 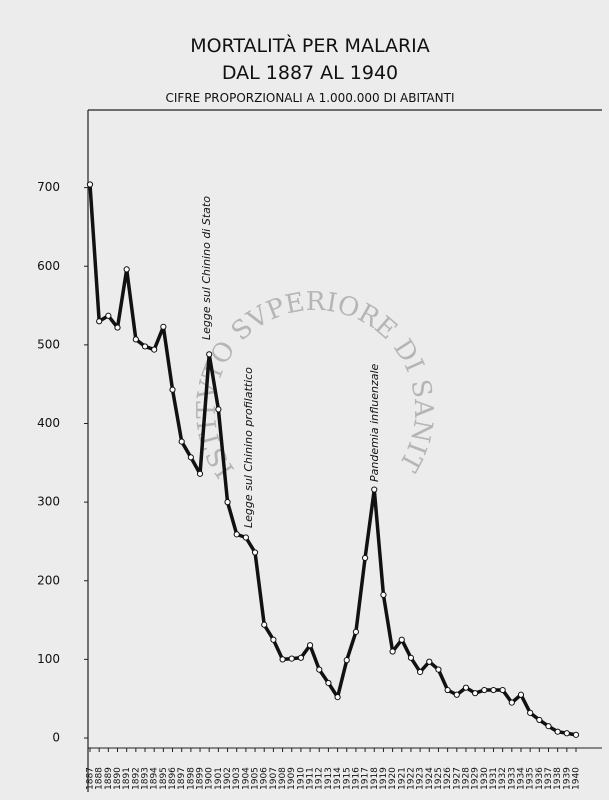 I want to click on x-tick-label: 1928, so click(x=466, y=778).